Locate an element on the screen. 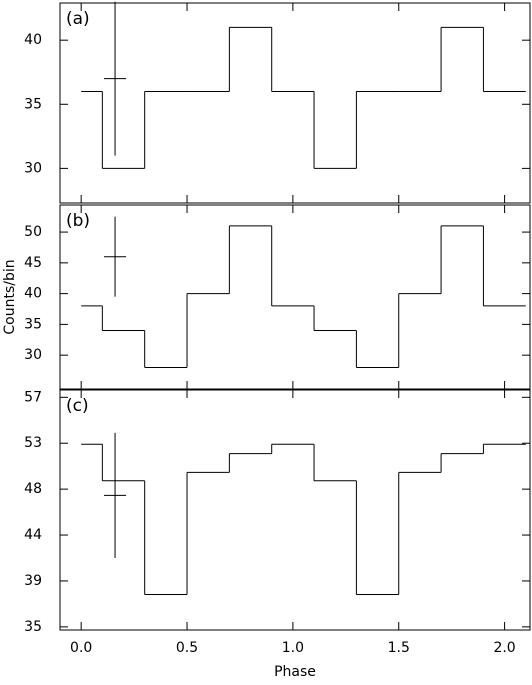 This screenshot has width=532, height=685. y-tick-label: 45 is located at coordinates (33, 263).